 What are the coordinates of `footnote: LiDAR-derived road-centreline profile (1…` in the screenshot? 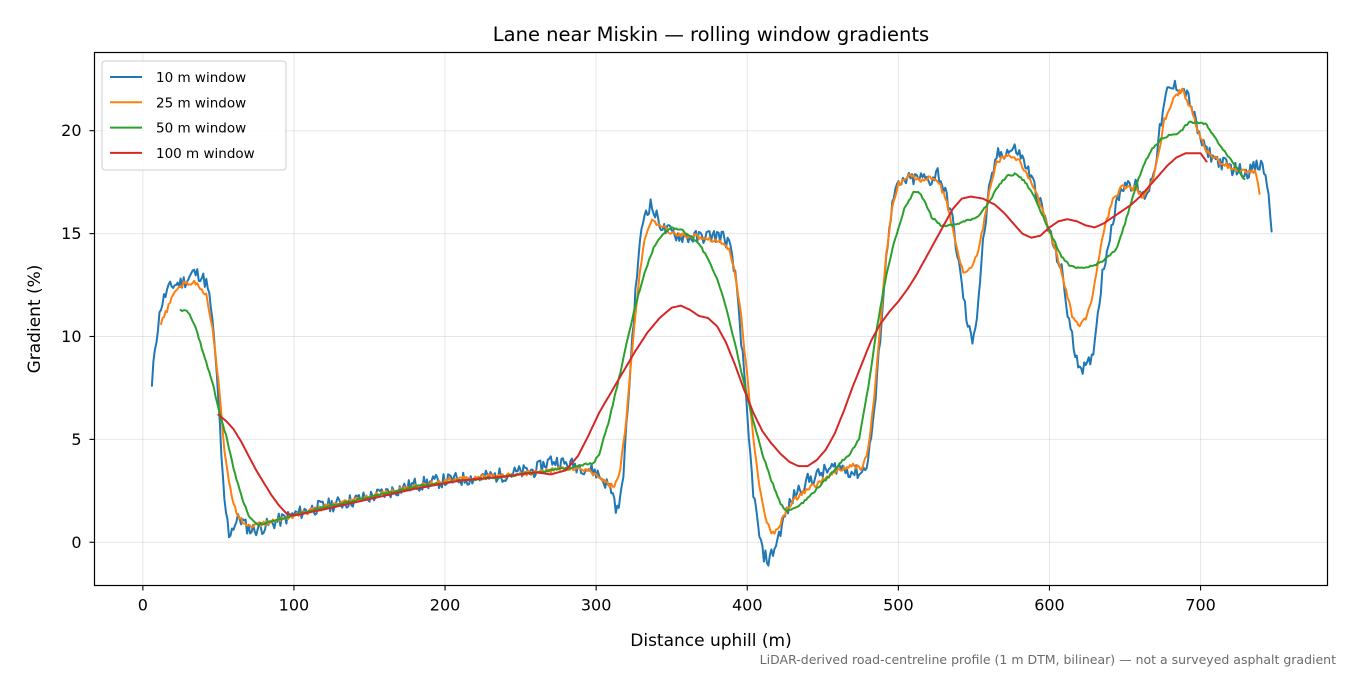 It's located at (1048, 659).